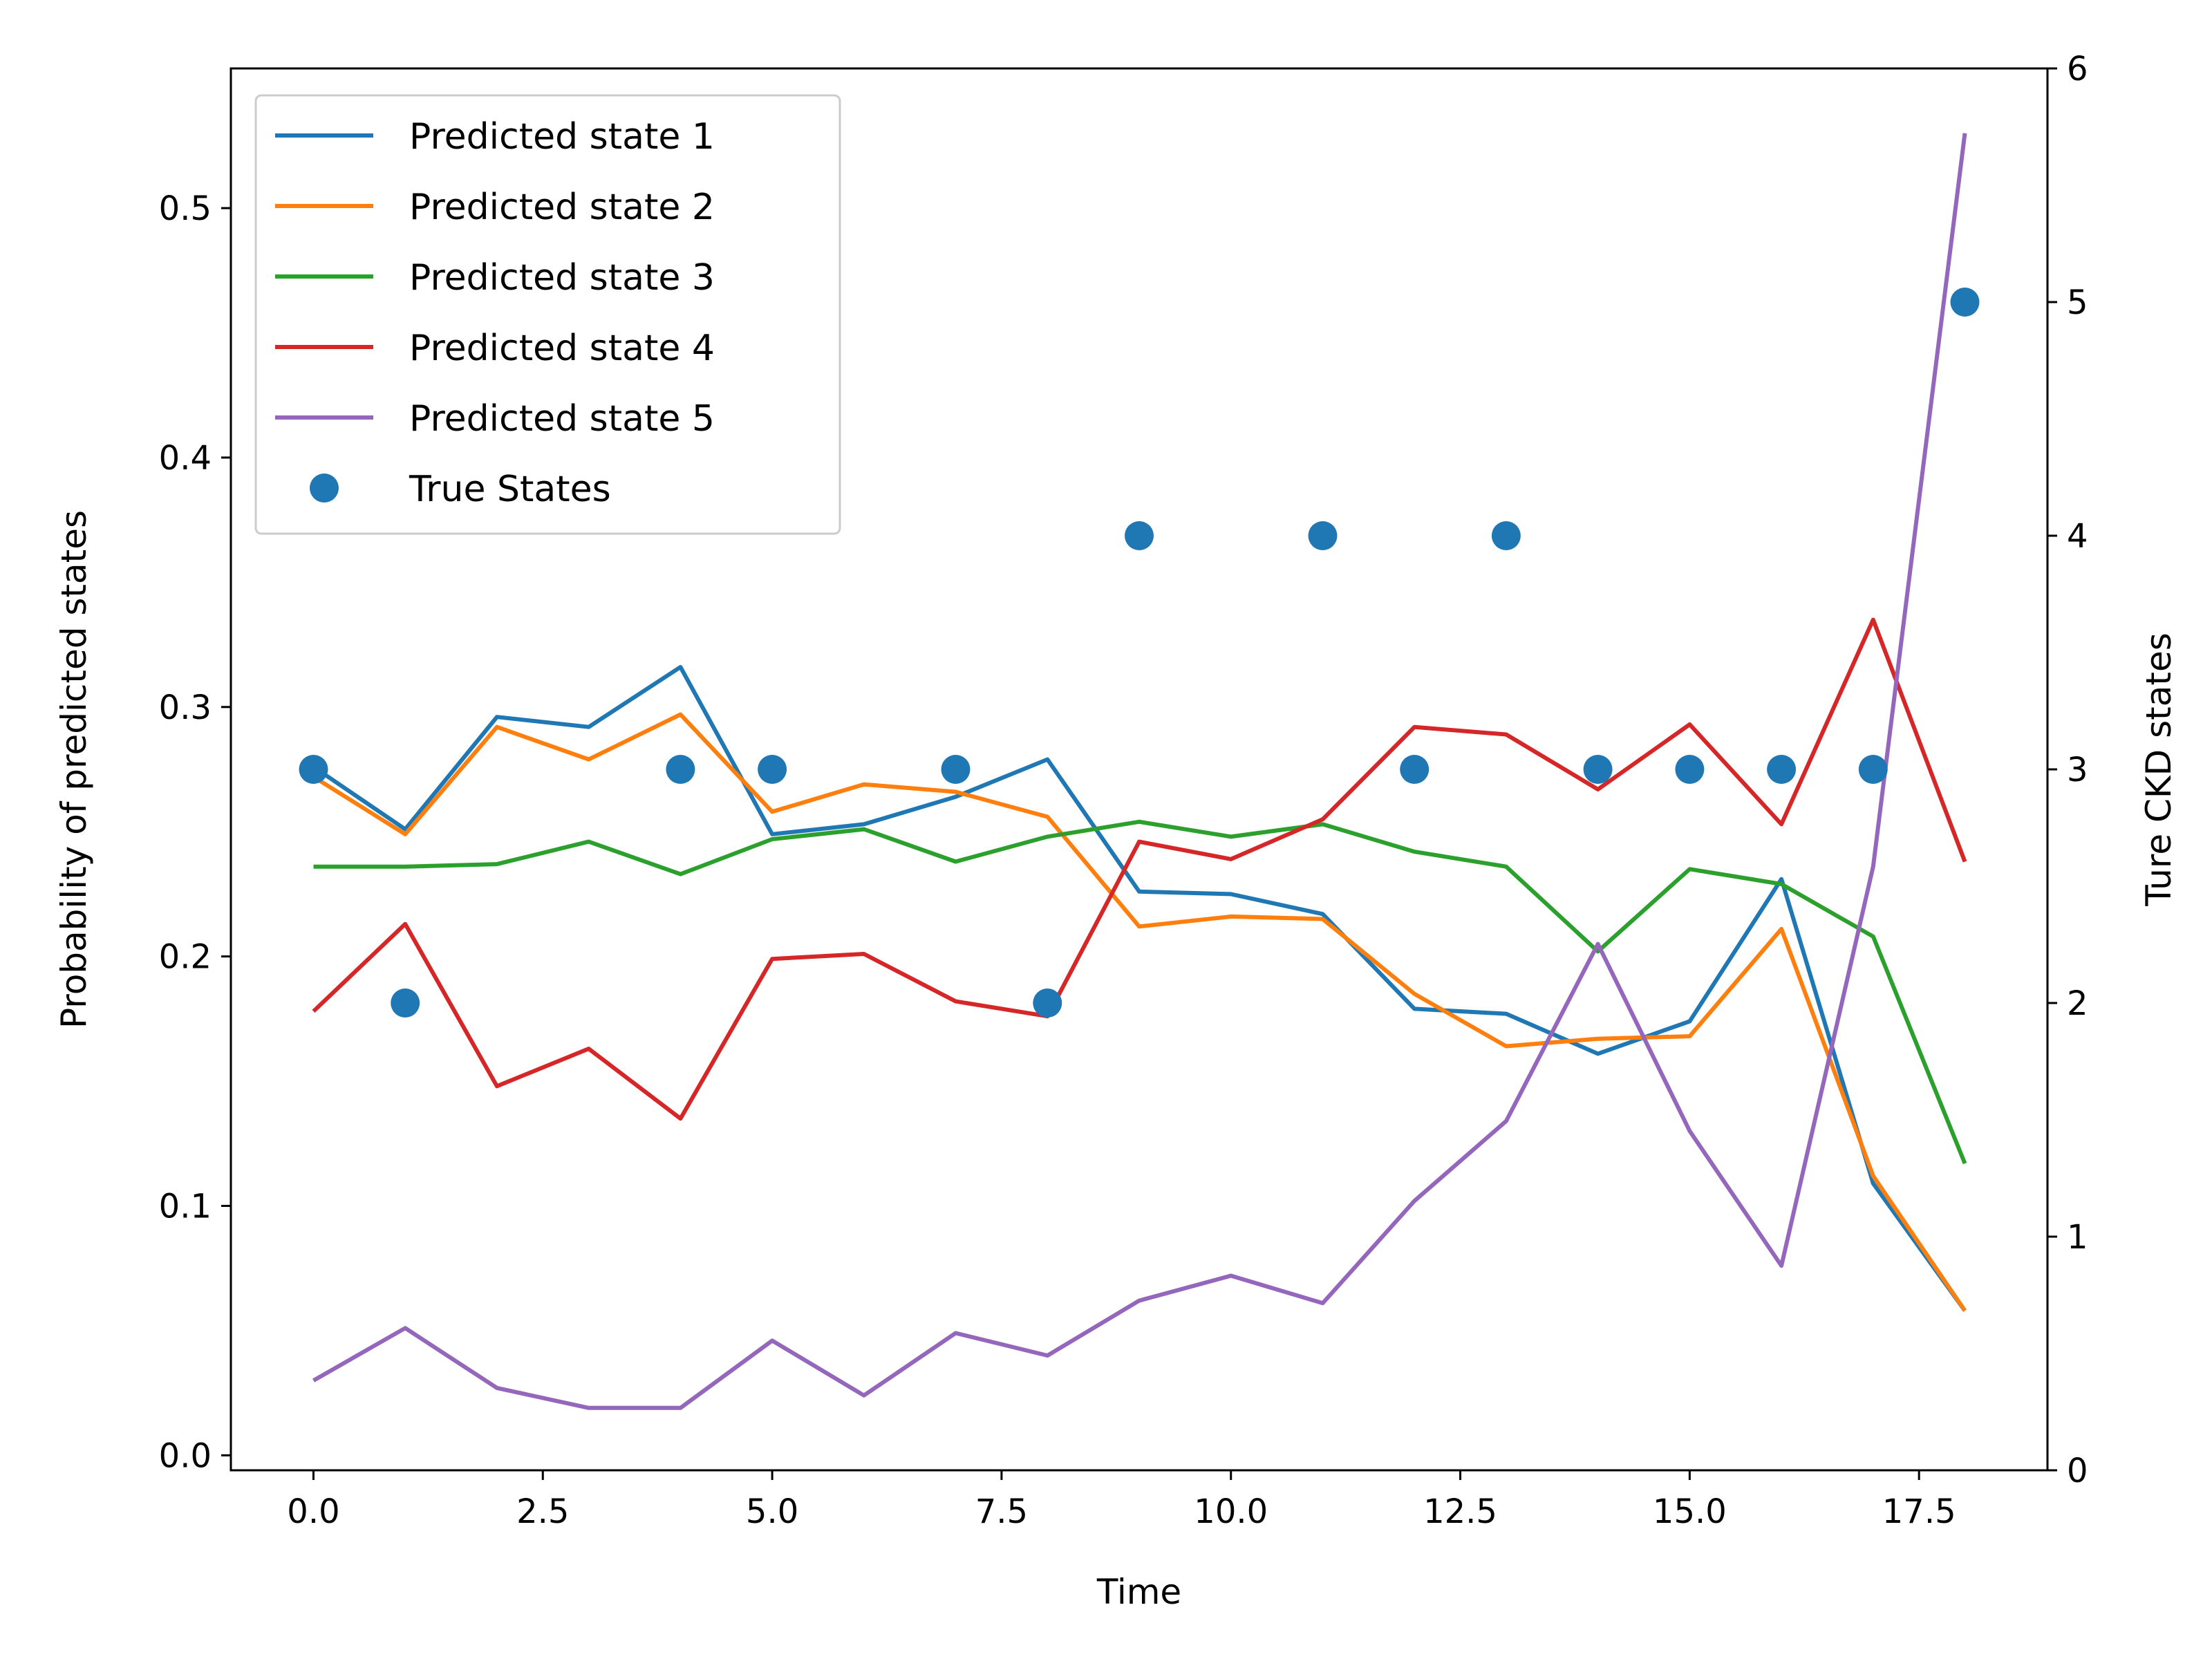 This screenshot has width=2212, height=1659. I want to click on x-axis-label: Time, so click(1138, 1592).